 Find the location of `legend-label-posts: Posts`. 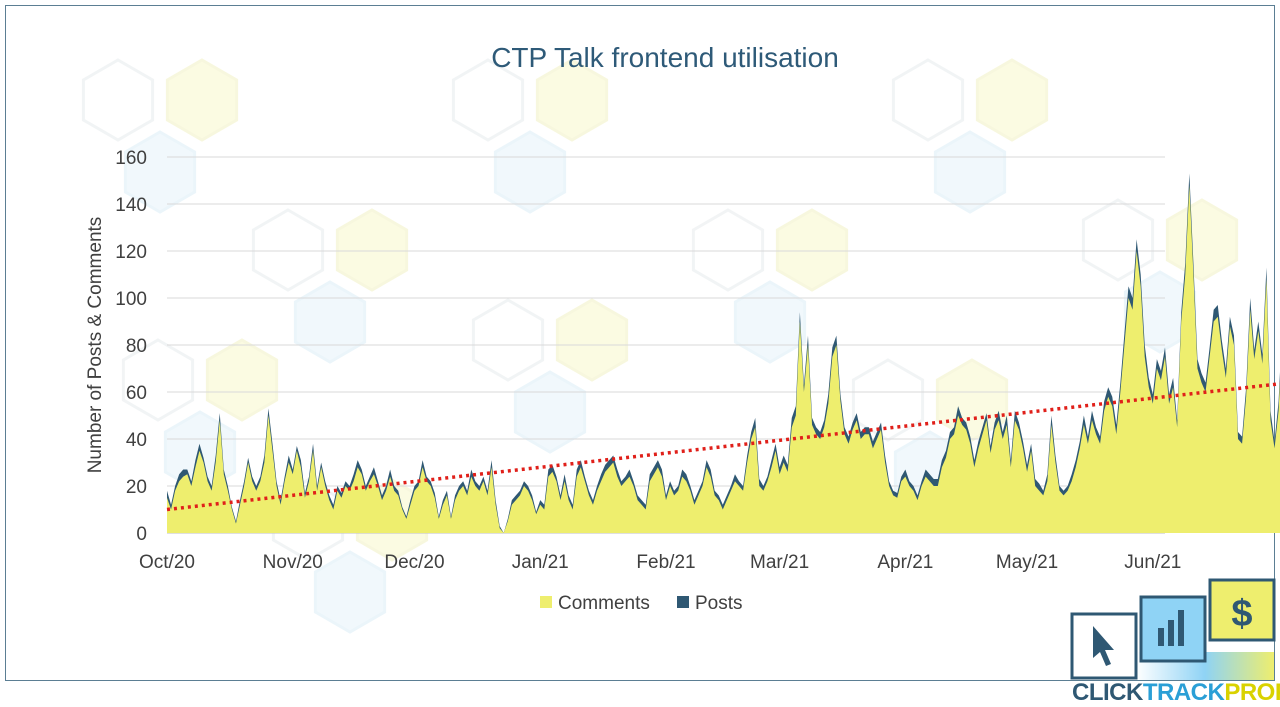

legend-label-posts: Posts is located at coordinates (719, 603).